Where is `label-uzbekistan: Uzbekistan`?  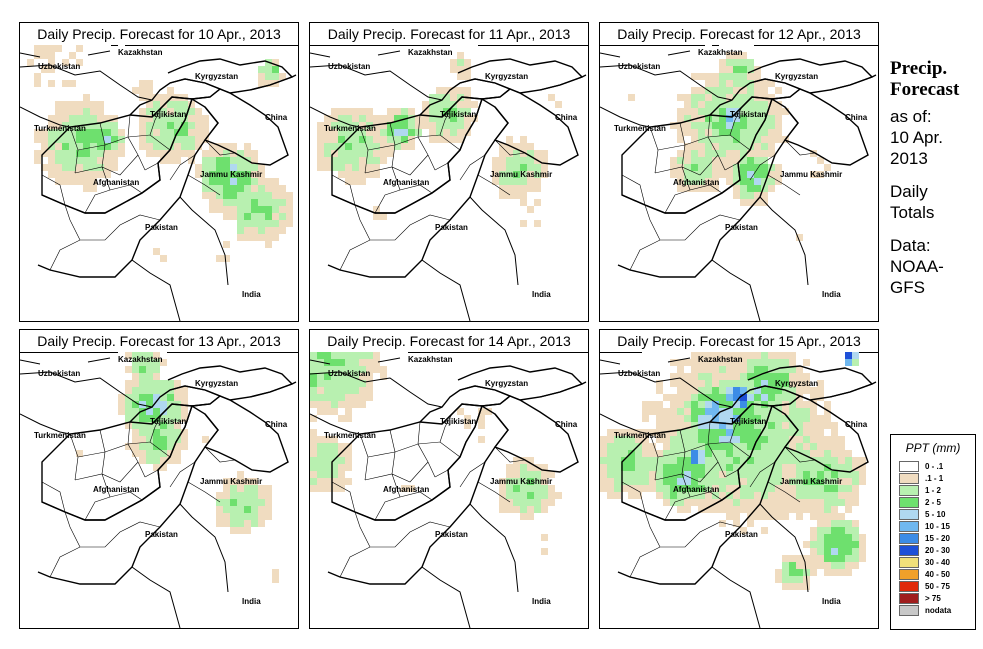 label-uzbekistan: Uzbekistan is located at coordinates (639, 66).